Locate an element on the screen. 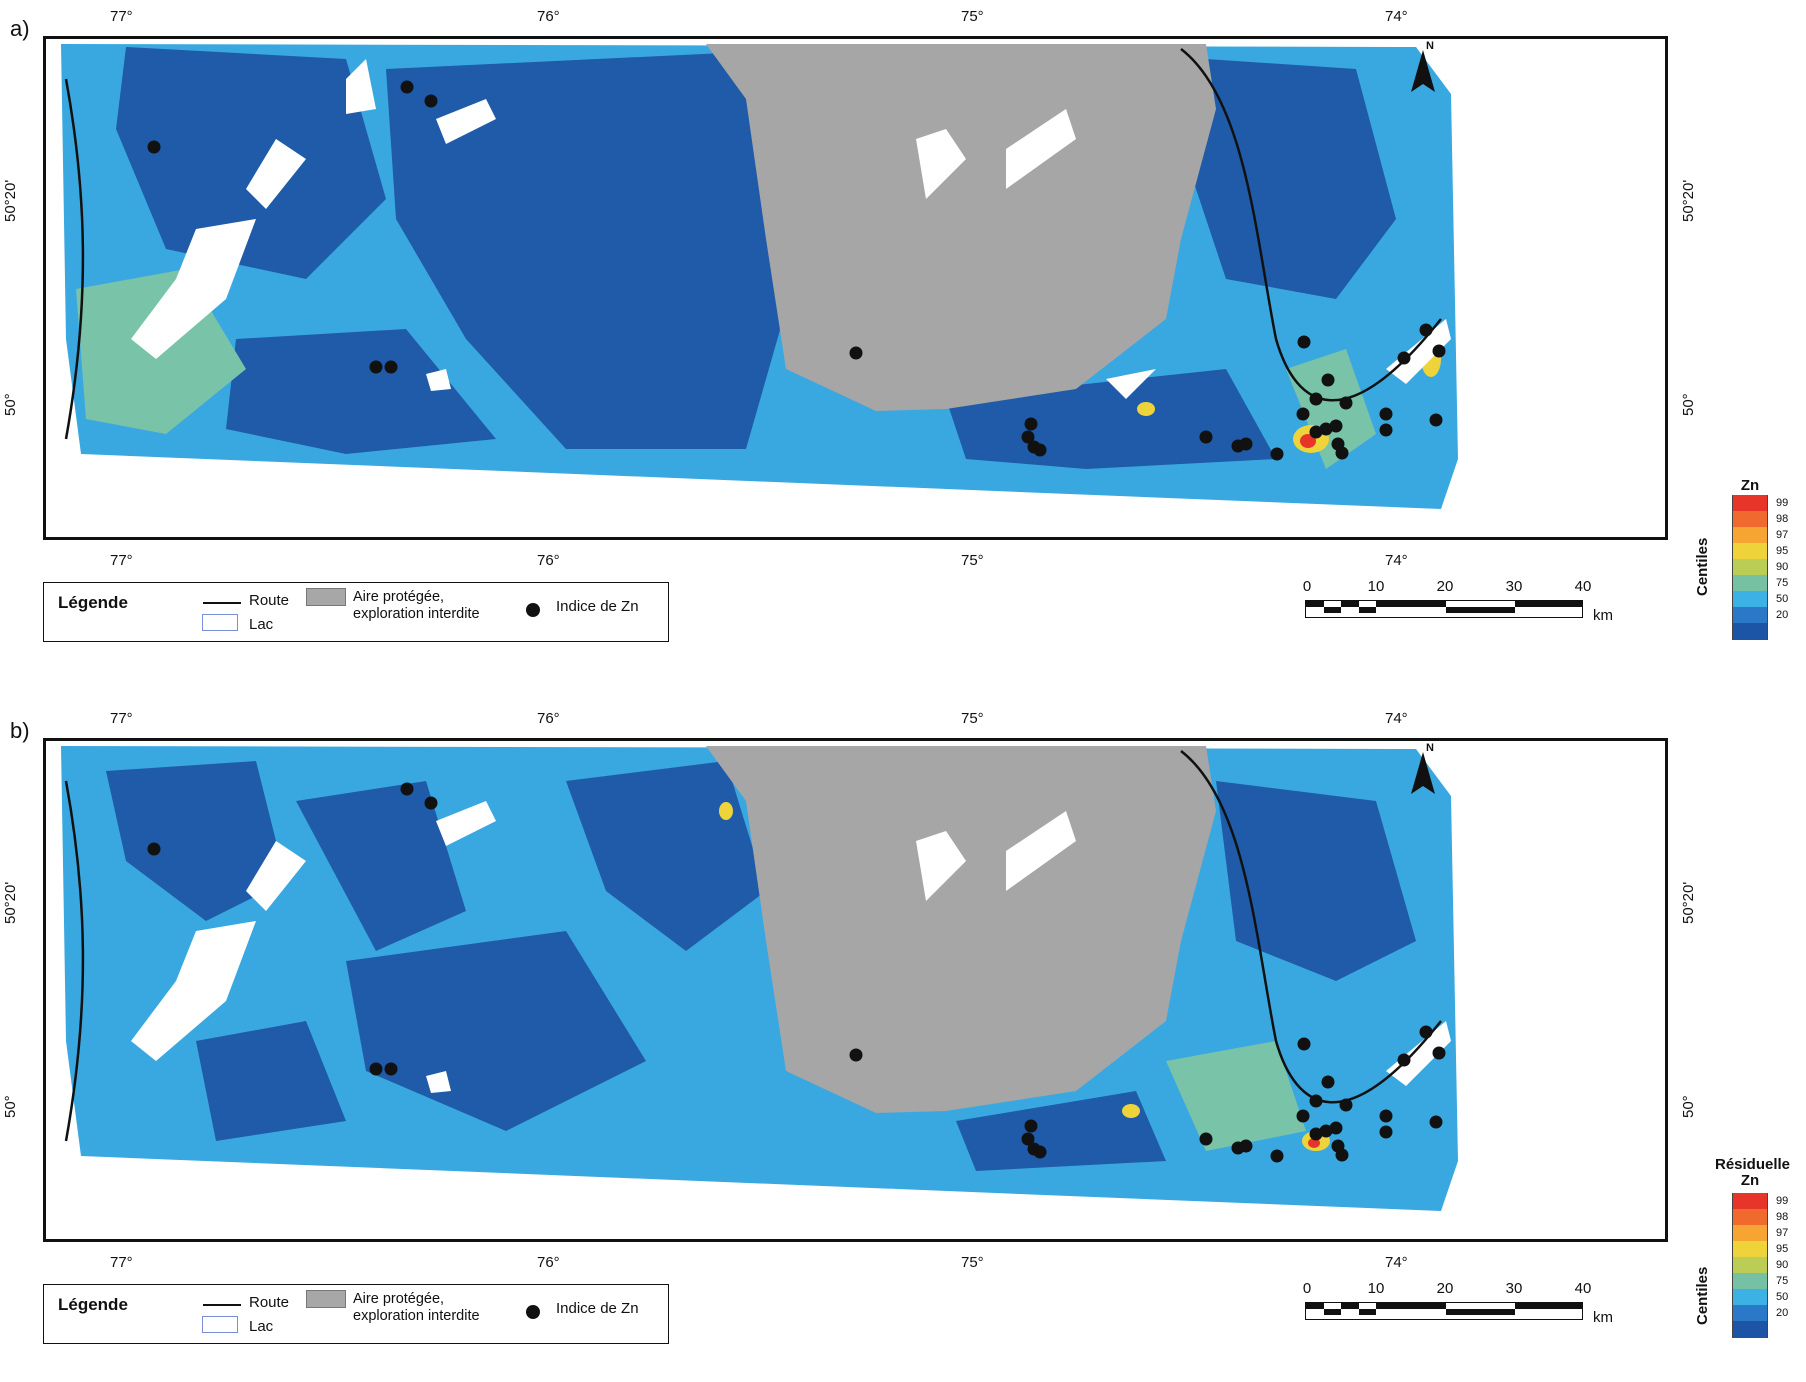 The height and width of the screenshot is (1382, 1806). road-label: Route is located at coordinates (269, 600).